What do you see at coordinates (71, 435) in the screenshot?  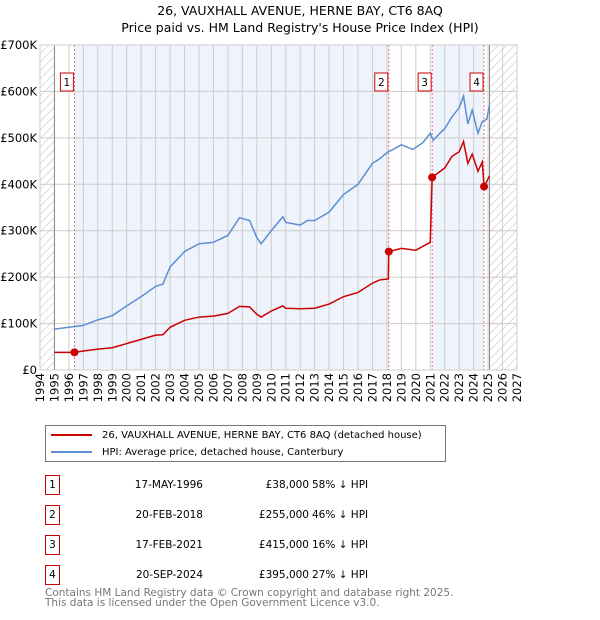 I see `red-line-swatch` at bounding box center [71, 435].